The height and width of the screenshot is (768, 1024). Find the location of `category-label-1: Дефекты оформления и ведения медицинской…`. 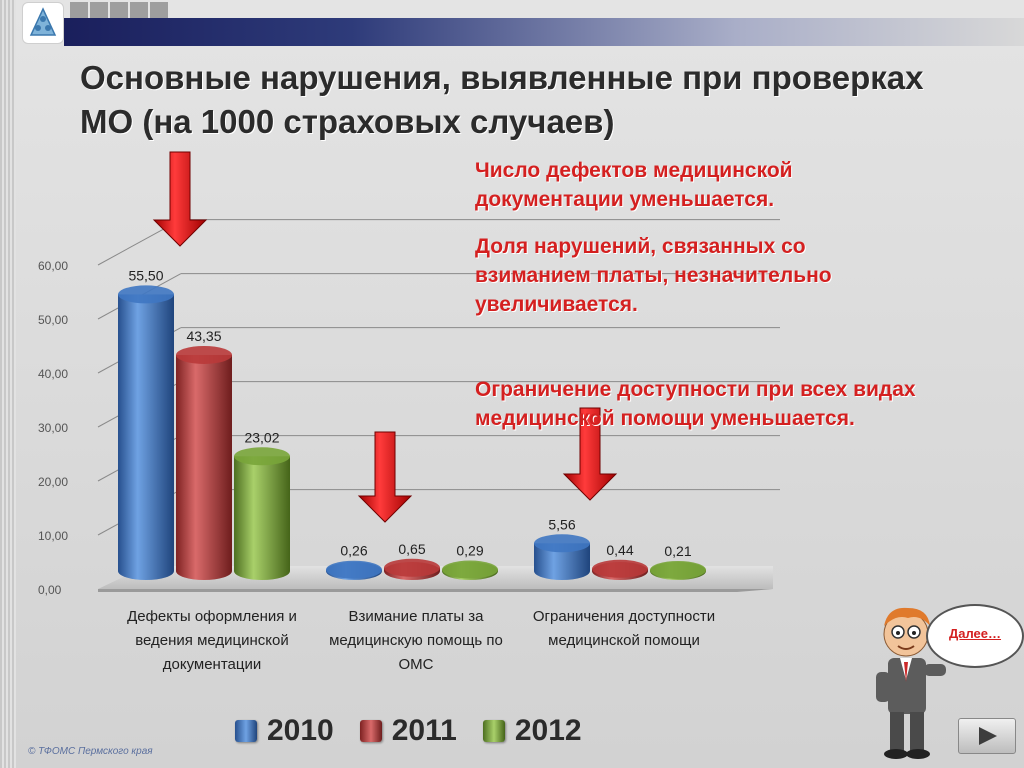

category-label-1: Дефекты оформления и ведения медицинской… is located at coordinates (212, 640).